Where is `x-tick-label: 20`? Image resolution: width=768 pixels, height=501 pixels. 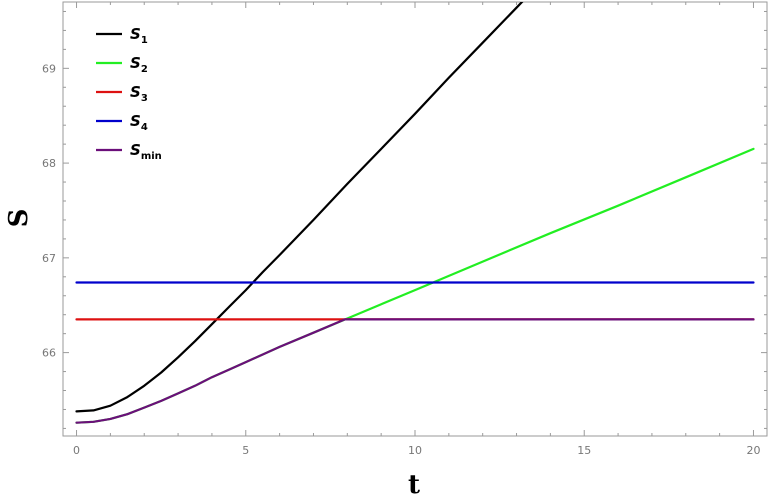 x-tick-label: 20 is located at coordinates (753, 450).